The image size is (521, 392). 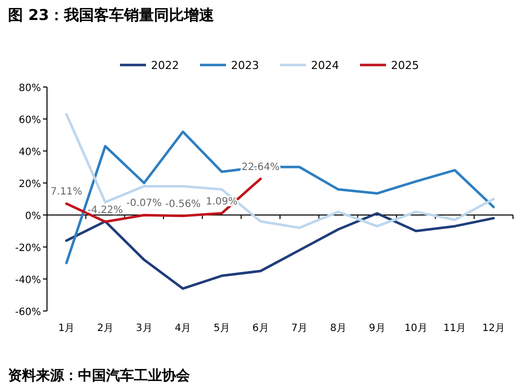 I want to click on legend-label: 2023, so click(x=245, y=65).